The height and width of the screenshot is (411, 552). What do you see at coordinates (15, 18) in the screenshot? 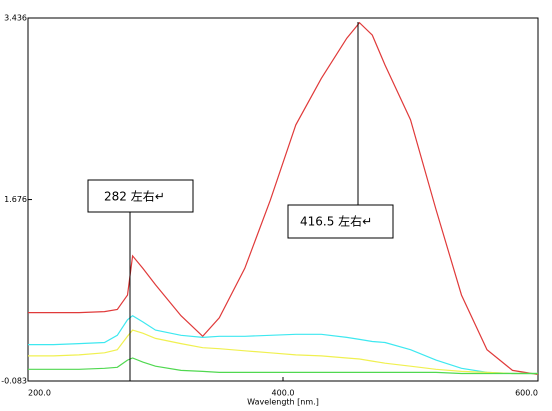
I see `y-tick-label: 3.436` at bounding box center [15, 18].